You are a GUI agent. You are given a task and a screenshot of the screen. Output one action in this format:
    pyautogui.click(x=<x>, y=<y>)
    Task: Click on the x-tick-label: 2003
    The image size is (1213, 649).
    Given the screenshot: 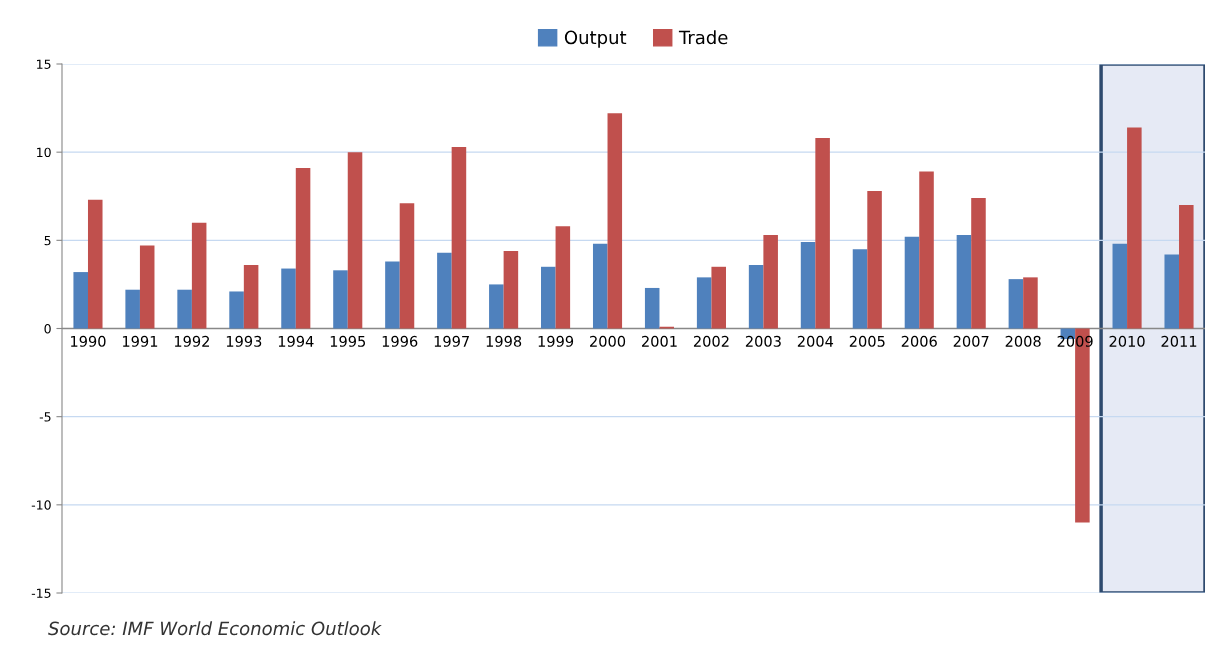 What is the action you would take?
    pyautogui.click(x=763, y=341)
    